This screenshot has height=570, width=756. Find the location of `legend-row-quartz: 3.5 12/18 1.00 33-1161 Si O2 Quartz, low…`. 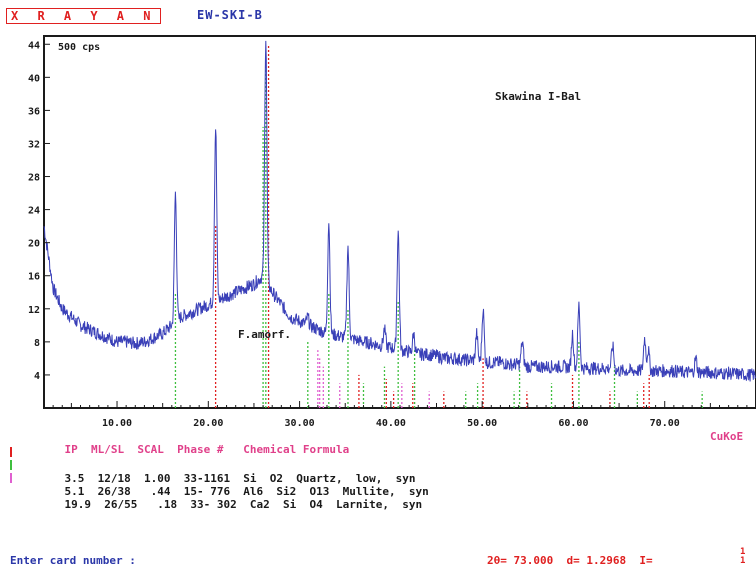

legend-row-quartz: 3.5 12/18 1.00 33-1161 Si O2 Quartz, low… is located at coordinates (213, 472).